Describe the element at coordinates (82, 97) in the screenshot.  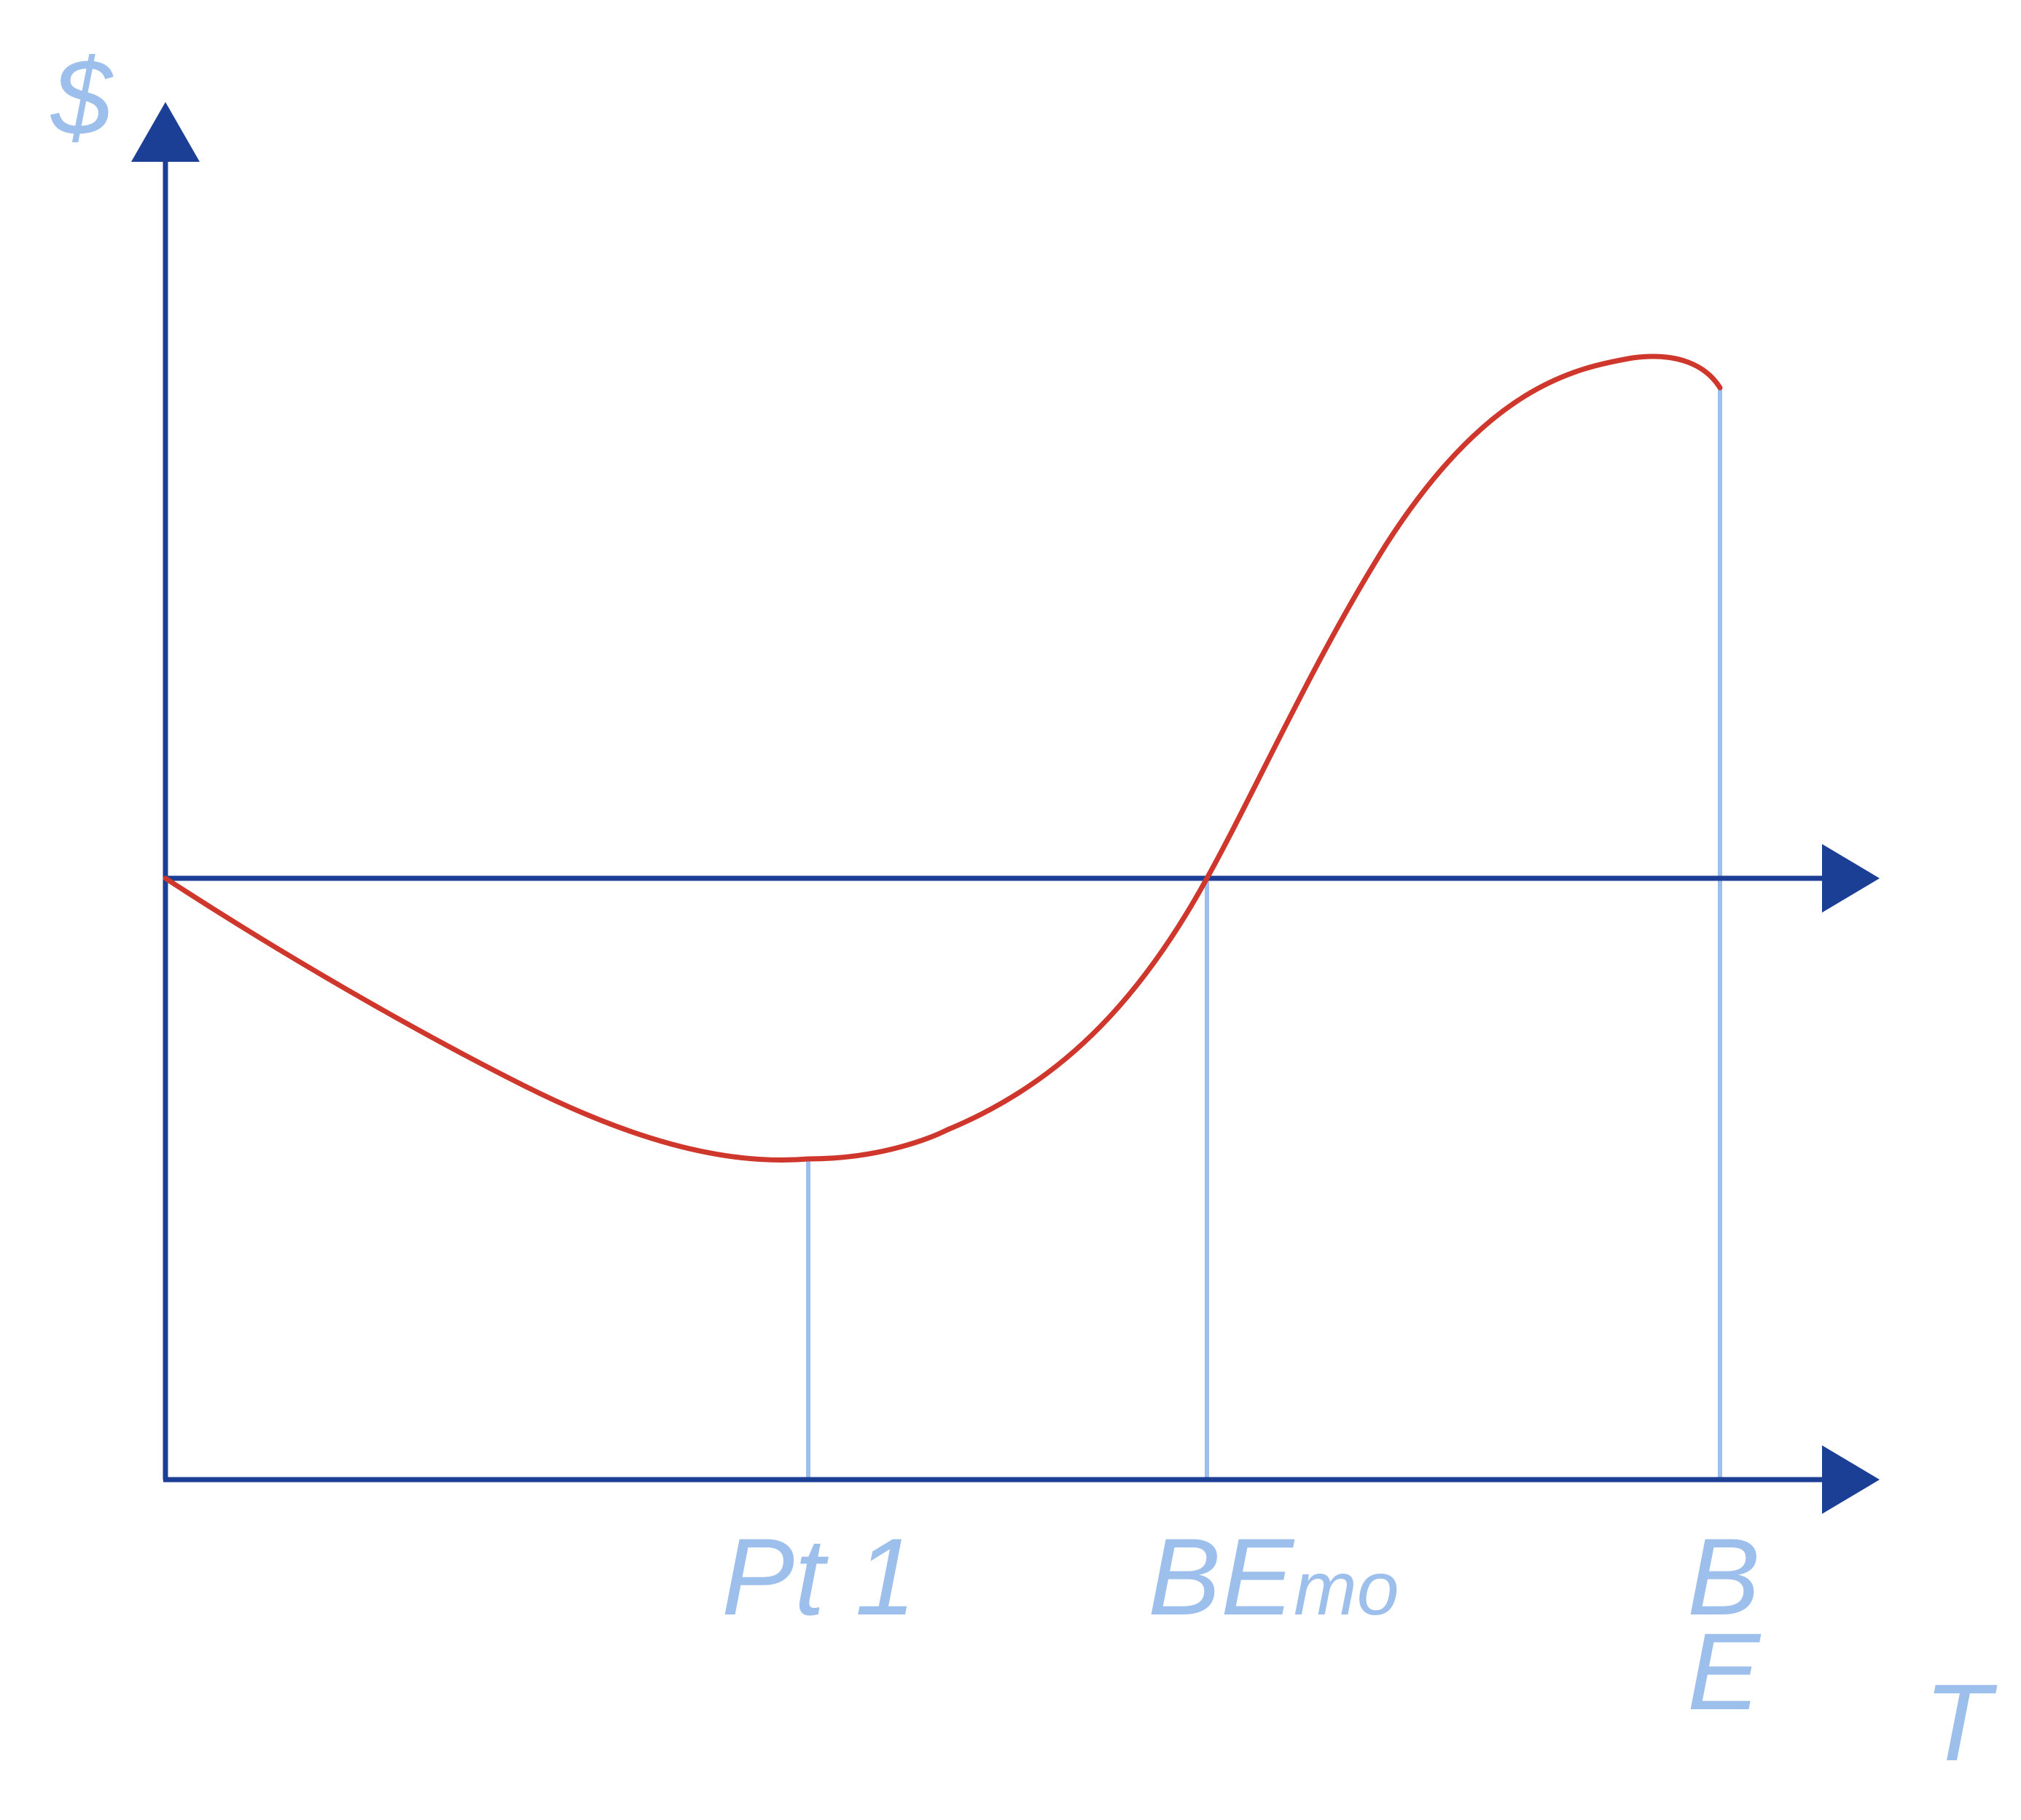
I see `y-axis-label: $` at that location.